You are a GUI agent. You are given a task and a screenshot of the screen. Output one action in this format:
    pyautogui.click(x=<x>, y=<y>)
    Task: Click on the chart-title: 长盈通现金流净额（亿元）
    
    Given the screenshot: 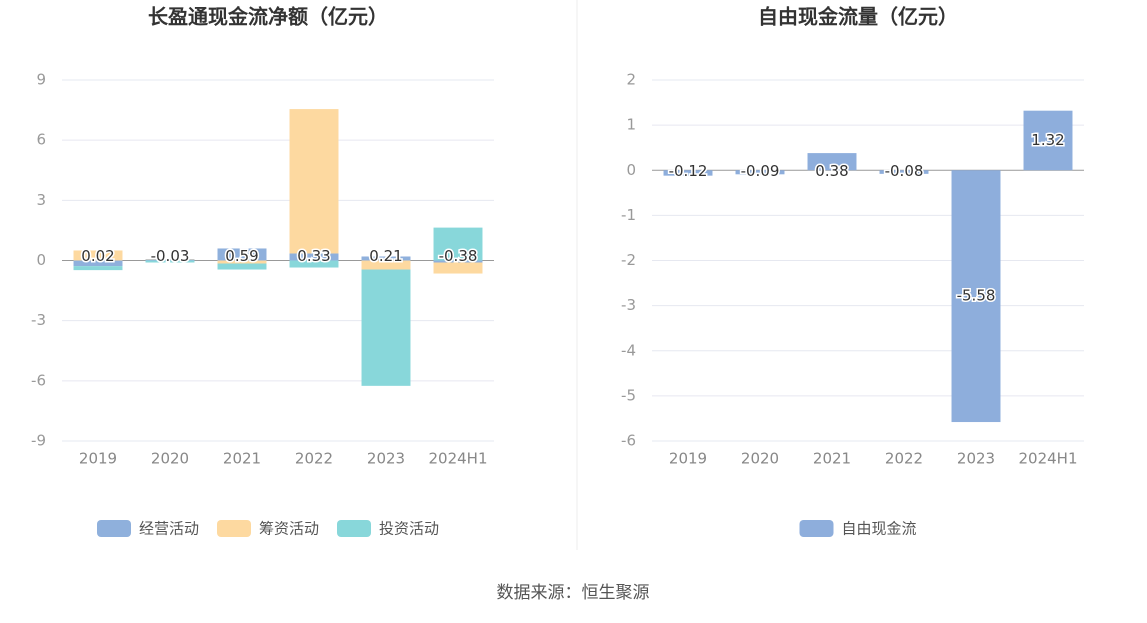 What is the action you would take?
    pyautogui.click(x=268, y=17)
    